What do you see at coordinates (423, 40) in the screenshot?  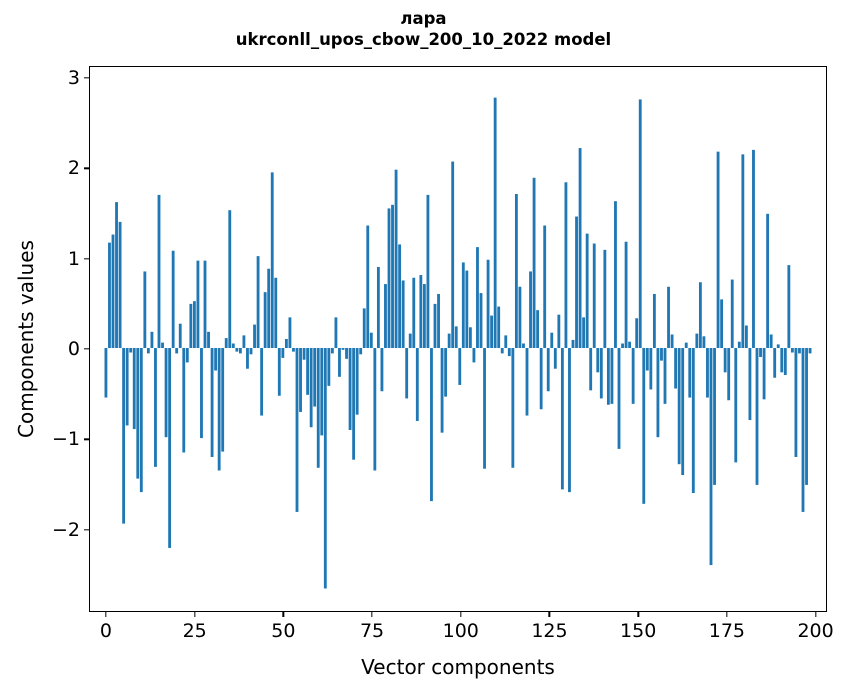 I see `chart-title-line2: ukrconll_upos_cbow_200_10_2022 model` at bounding box center [423, 40].